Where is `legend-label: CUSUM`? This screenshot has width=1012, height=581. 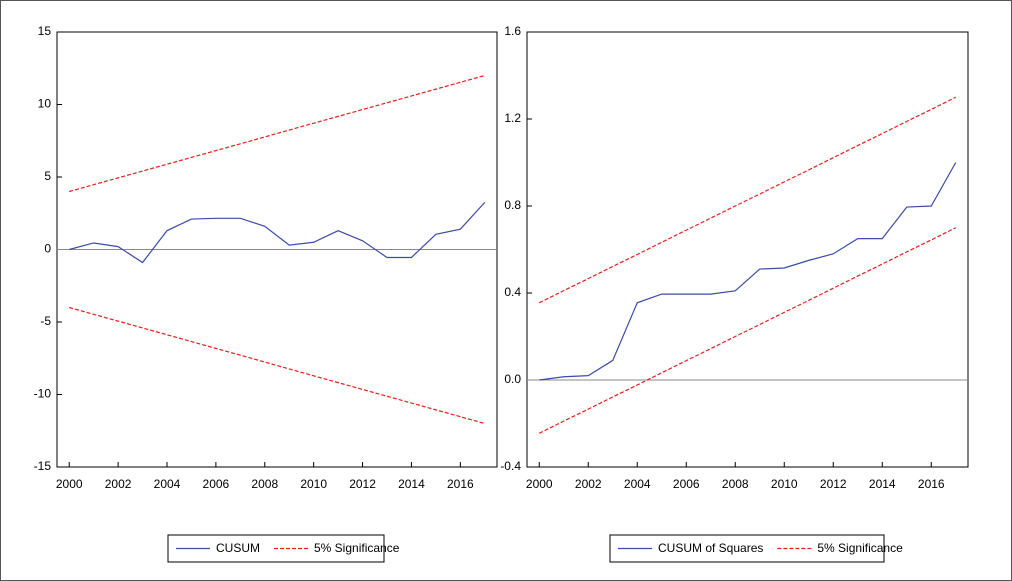 legend-label: CUSUM is located at coordinates (238, 548).